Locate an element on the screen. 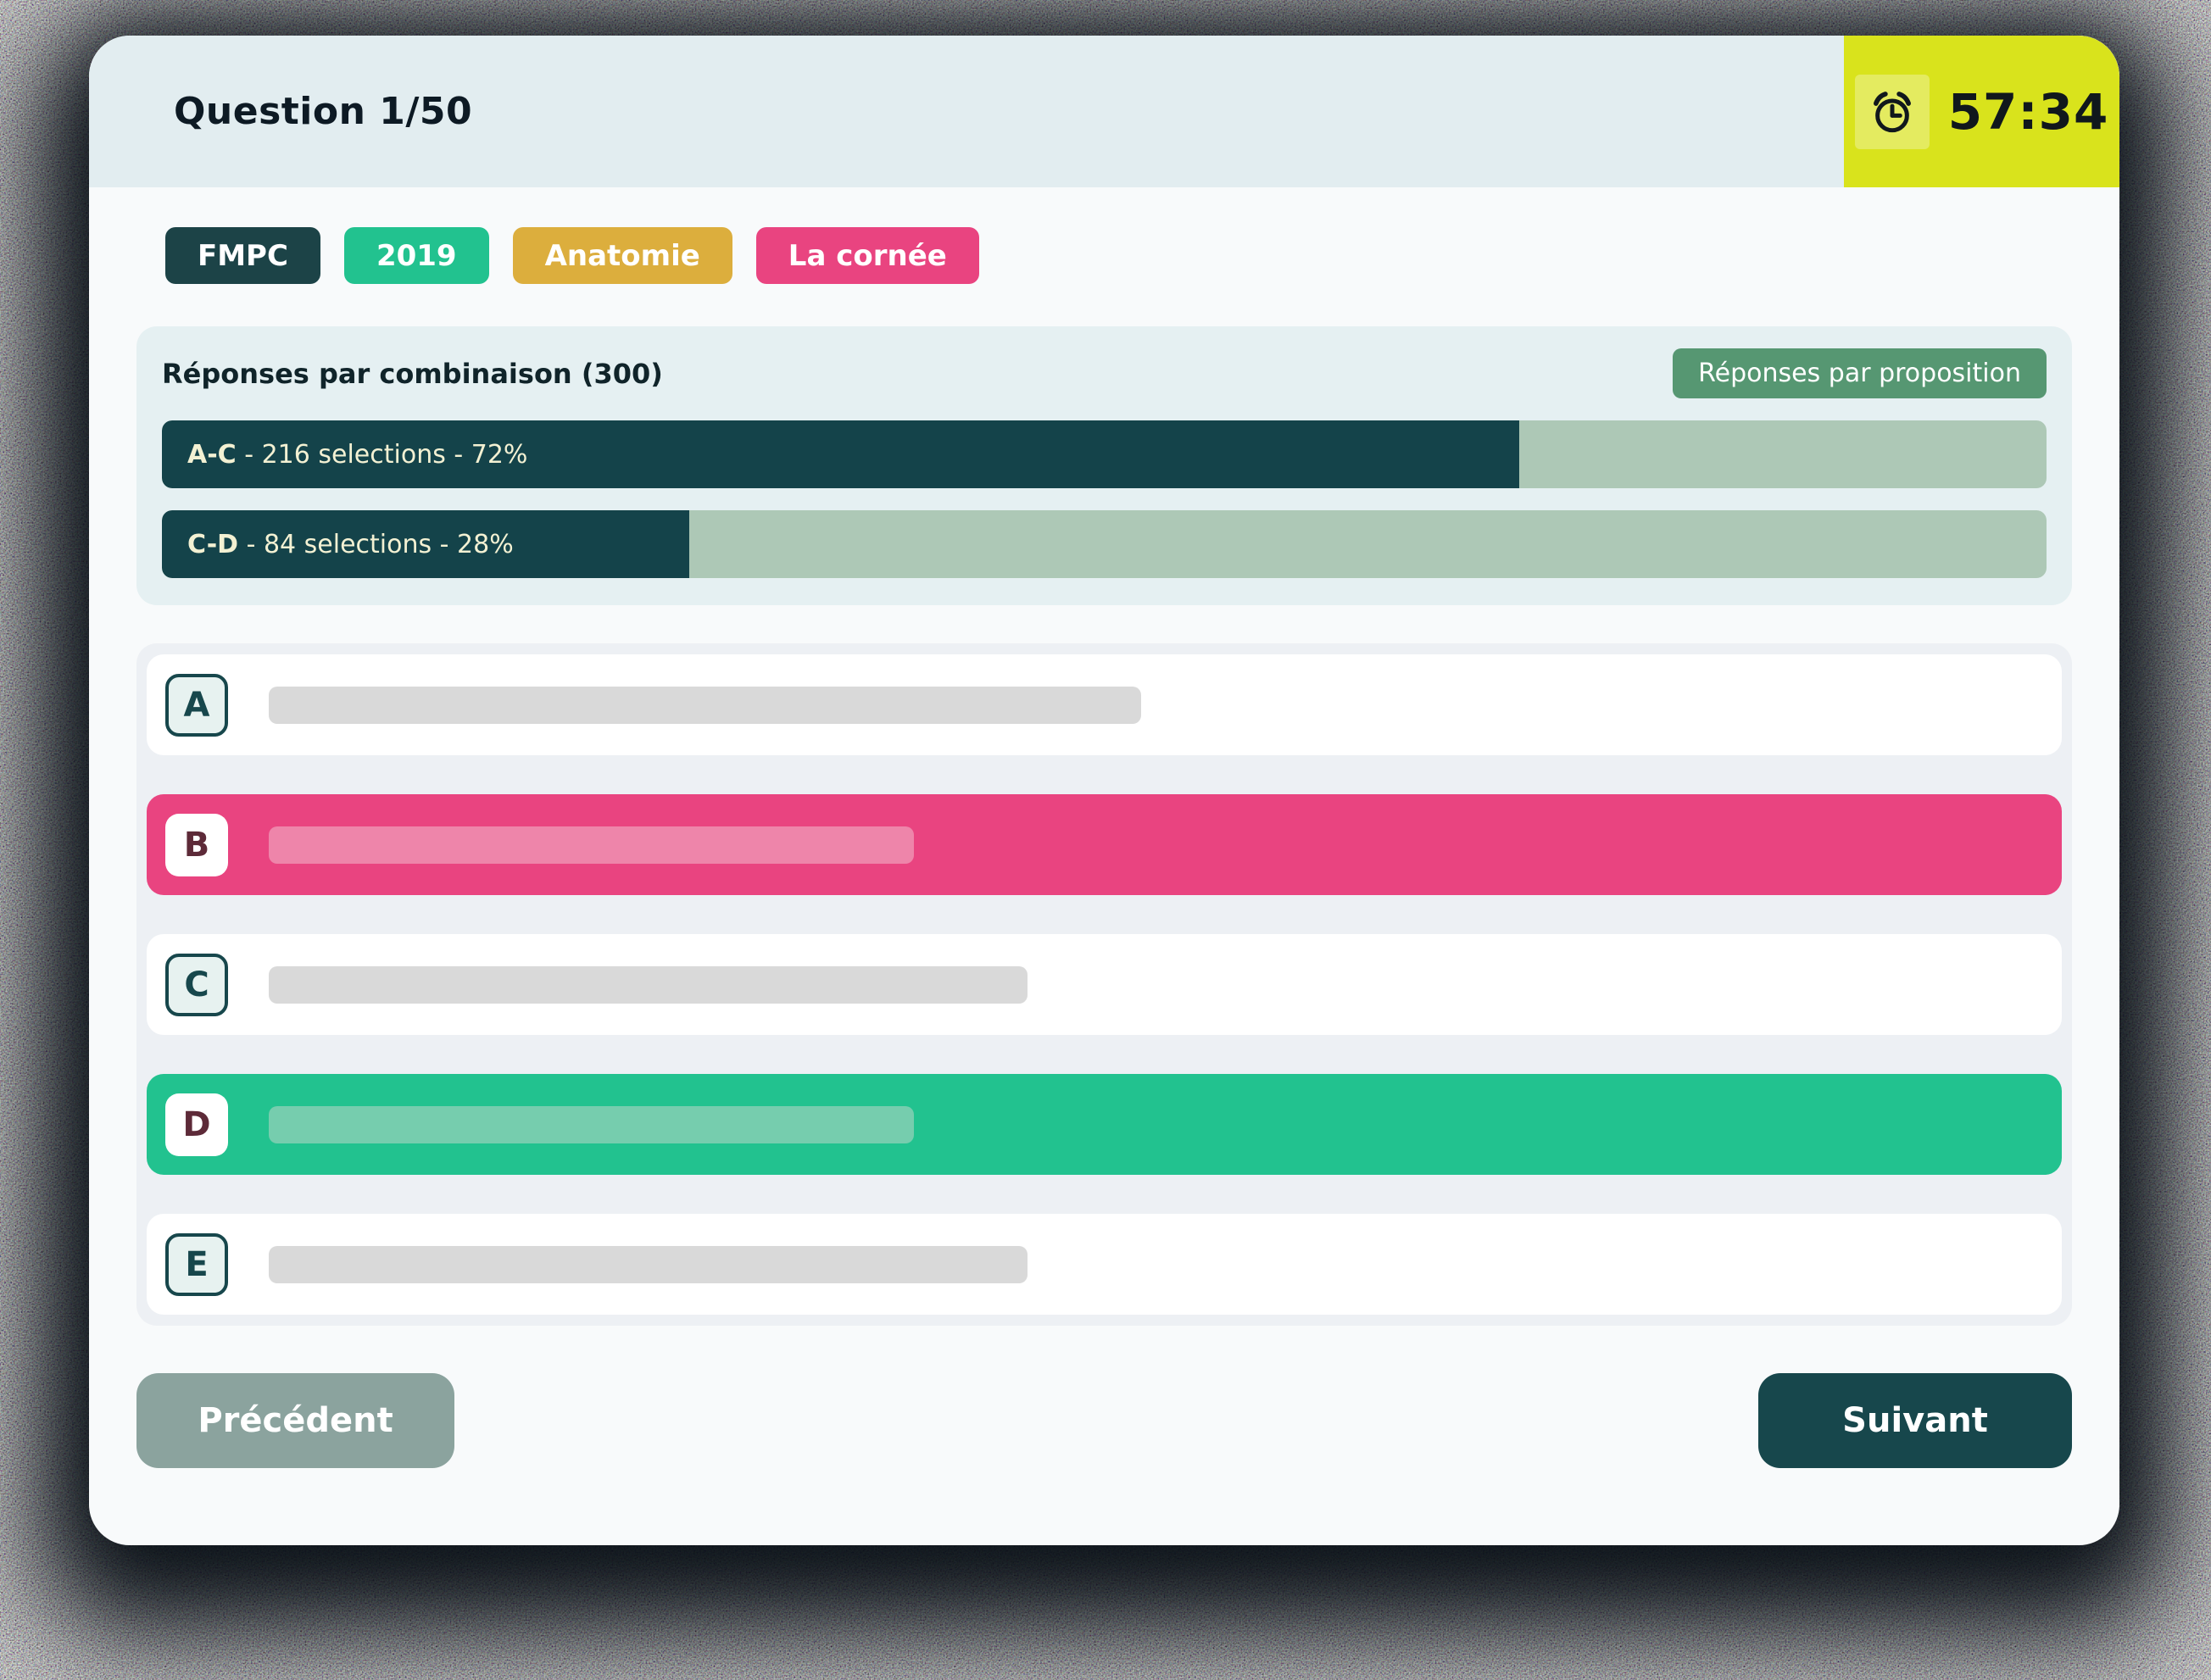  toggle-propositions-button: Réponses par proposition is located at coordinates (1860, 373).